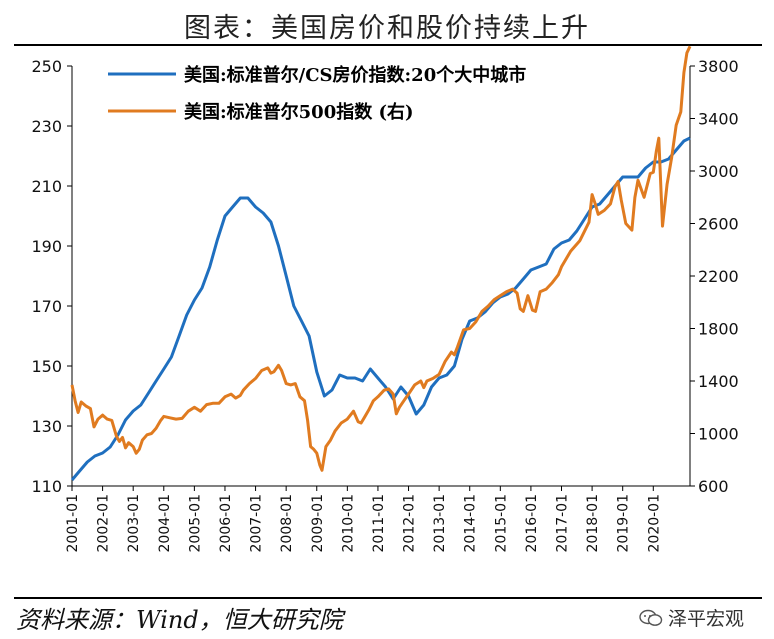 This screenshot has width=774, height=639. Describe the element at coordinates (410, 523) in the screenshot. I see `x-tick-label: 2012-01` at that location.